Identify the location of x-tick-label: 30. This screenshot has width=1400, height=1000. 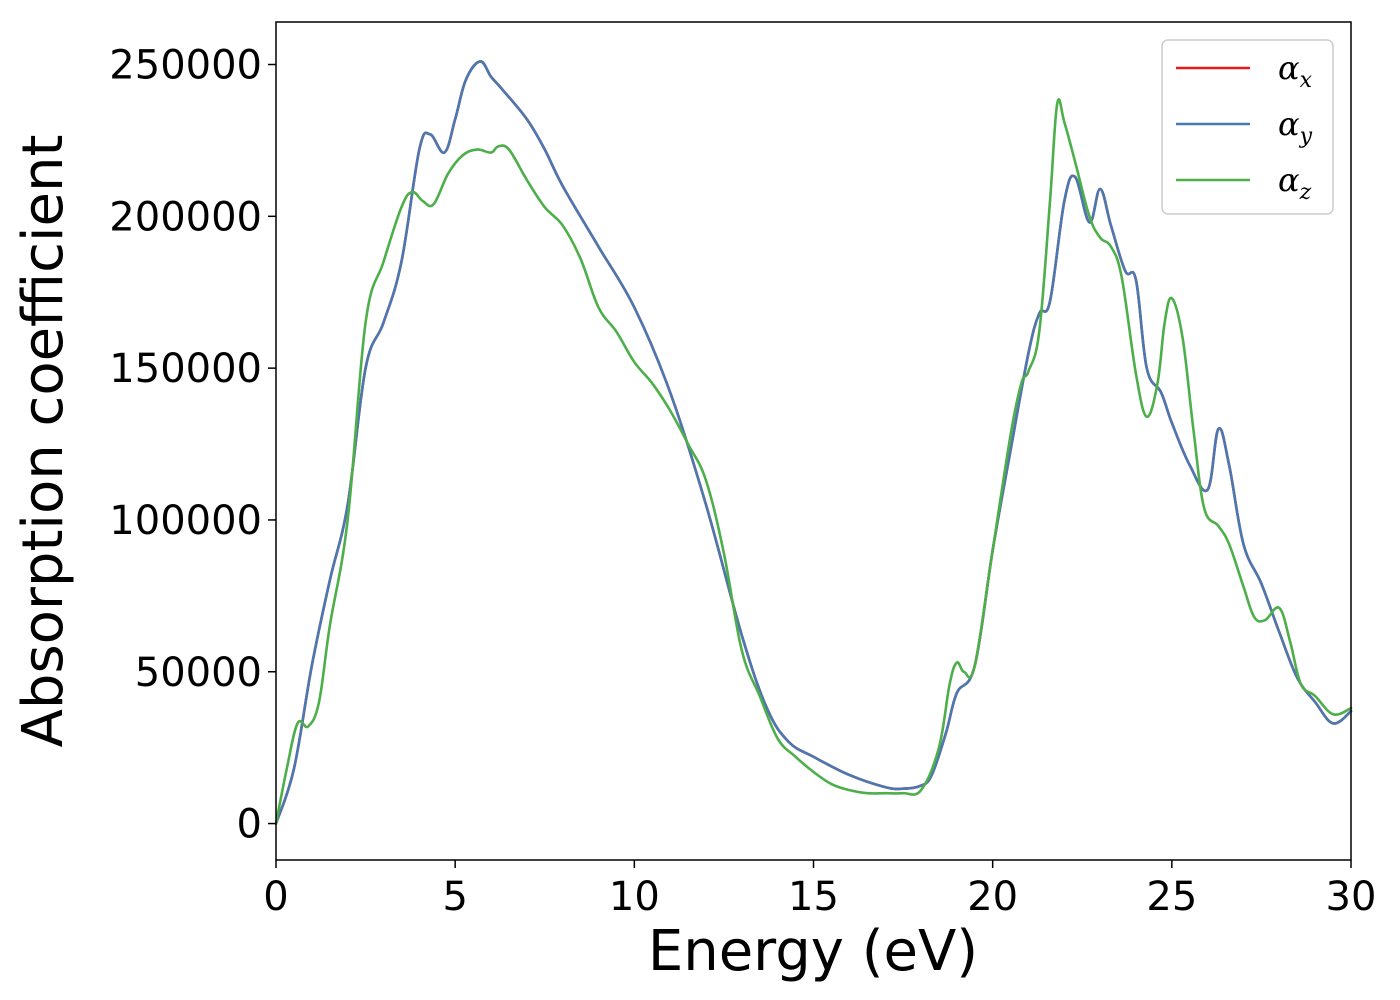
(1351, 897).